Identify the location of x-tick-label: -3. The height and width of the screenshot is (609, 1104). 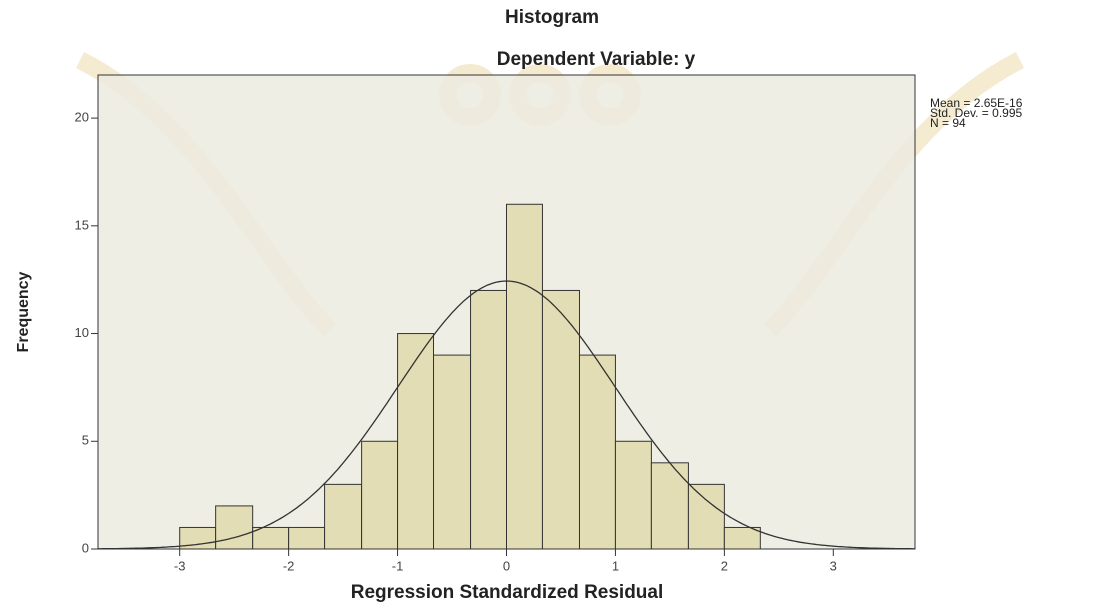
(180, 565).